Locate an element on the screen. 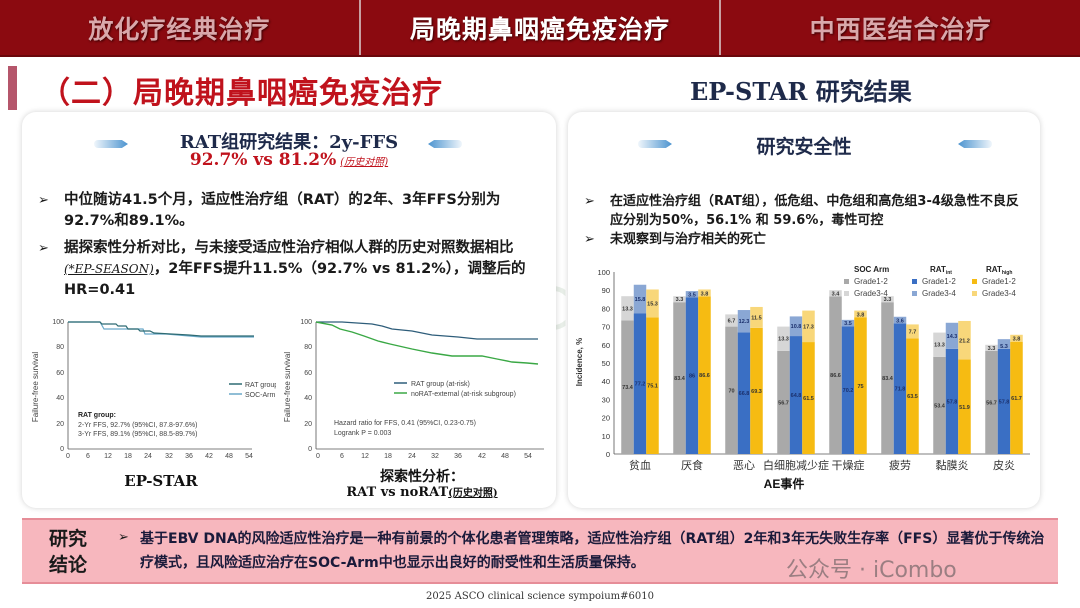 Image resolution: width=1080 pixels, height=608 pixels. svg-text: RATint is located at coordinates (941, 270).